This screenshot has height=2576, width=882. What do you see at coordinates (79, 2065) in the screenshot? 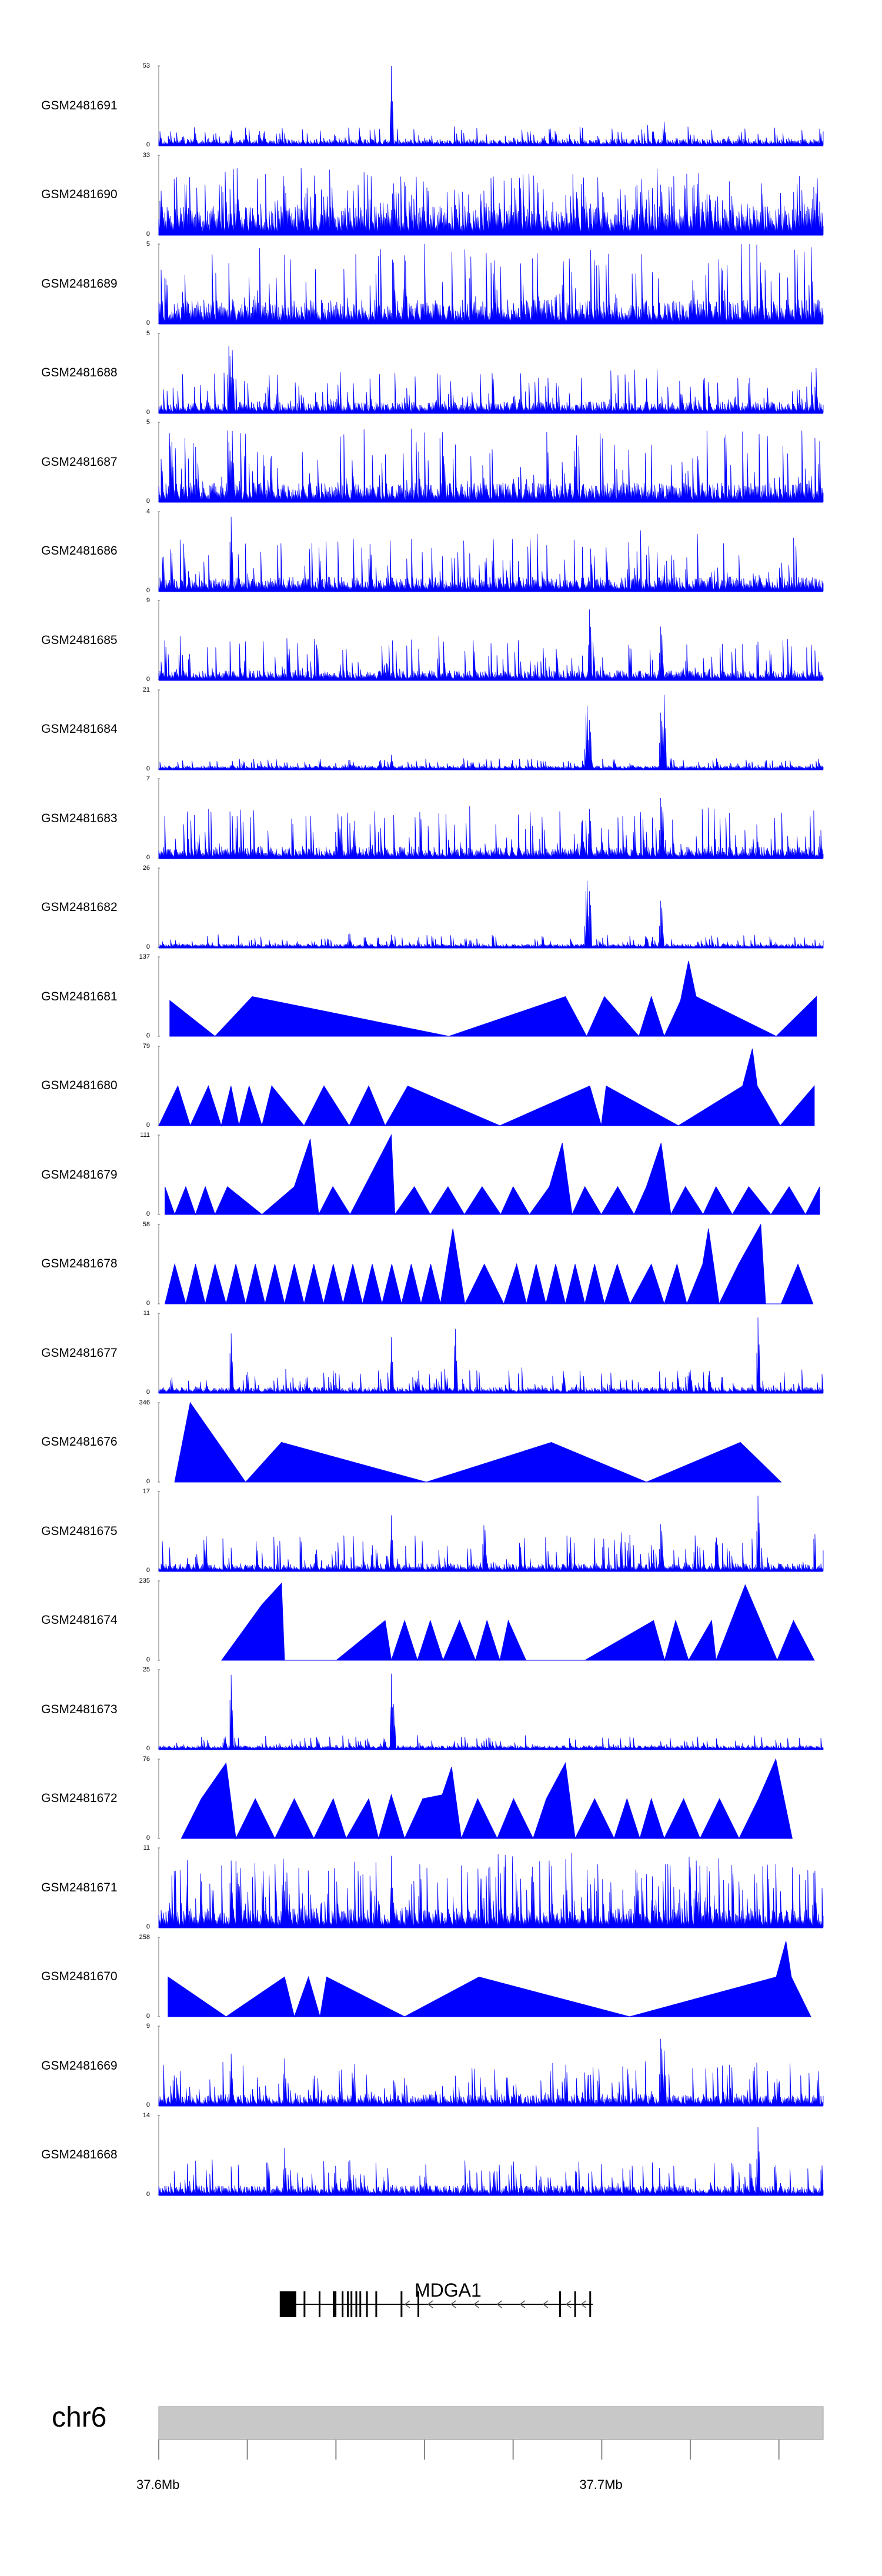
I see `track-label: GSM2481669` at bounding box center [79, 2065].